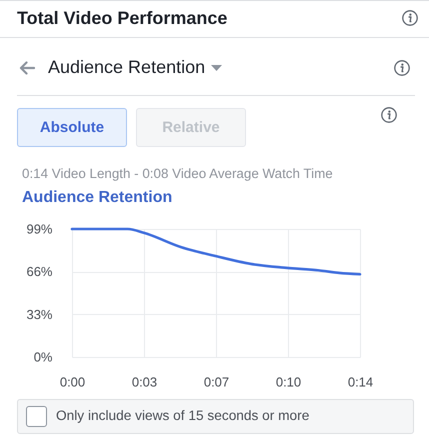 The image size is (429, 445). What do you see at coordinates (39, 272) in the screenshot?
I see `y-tick-label: 66%` at bounding box center [39, 272].